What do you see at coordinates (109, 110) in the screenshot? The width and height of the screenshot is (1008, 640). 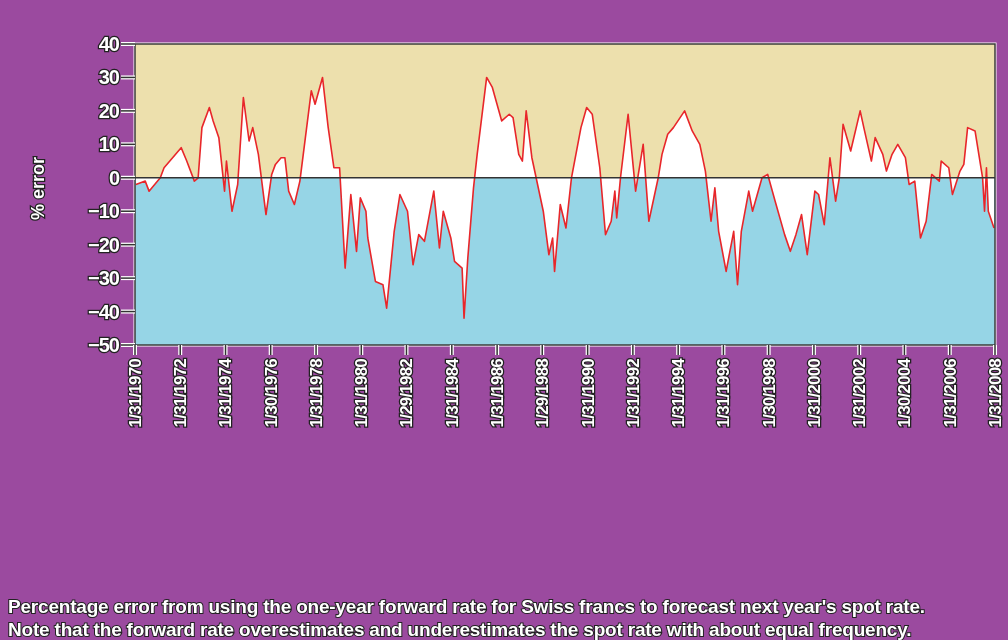 I see `y-tick-label: 20` at bounding box center [109, 110].